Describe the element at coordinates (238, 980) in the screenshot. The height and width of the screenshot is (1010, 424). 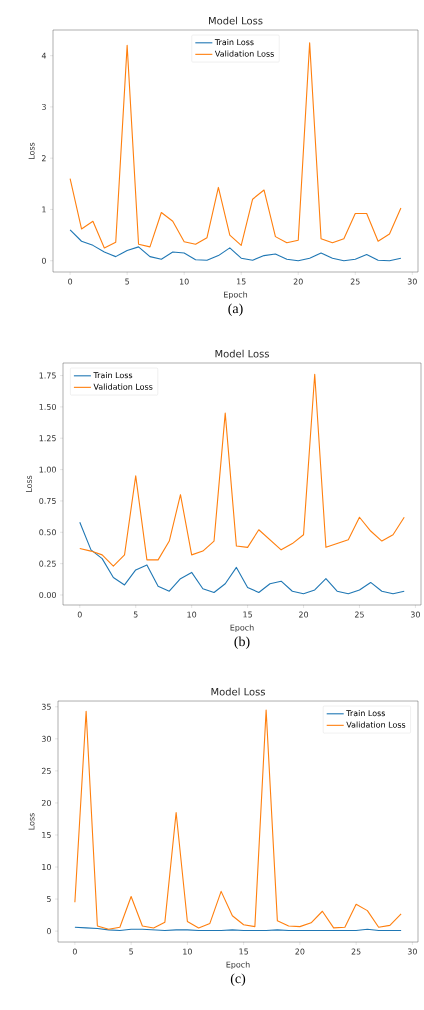
I see `text: (c)` at that location.